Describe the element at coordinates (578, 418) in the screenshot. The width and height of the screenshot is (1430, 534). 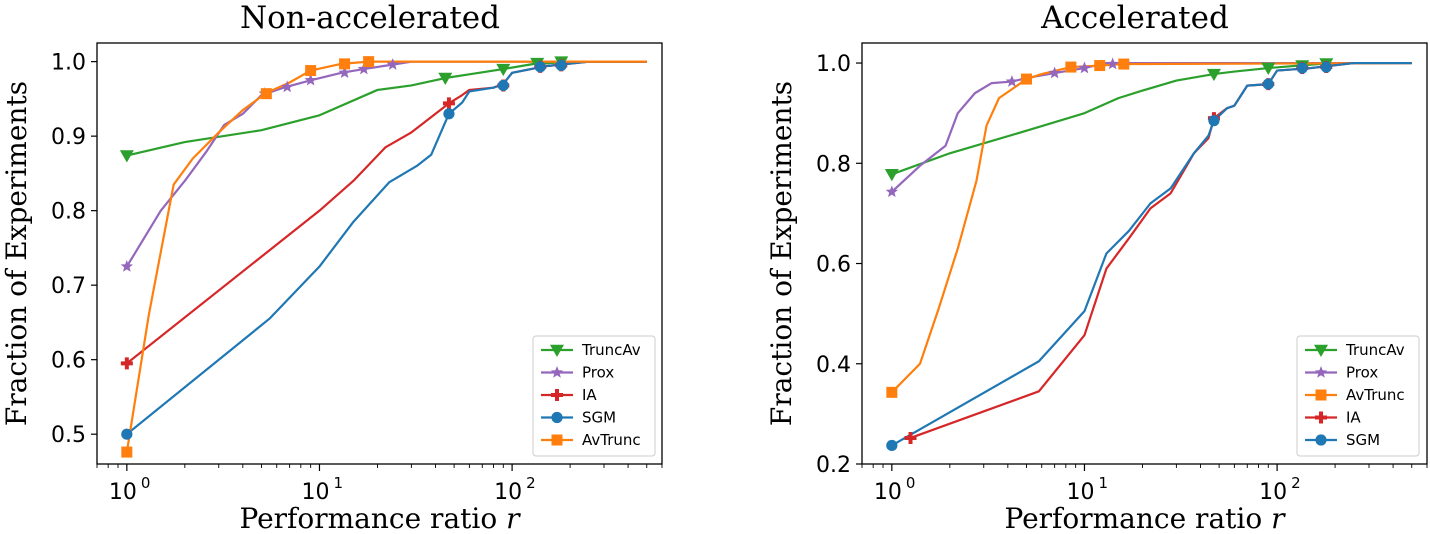
I see `legend-entry-sgm: SGM` at that location.